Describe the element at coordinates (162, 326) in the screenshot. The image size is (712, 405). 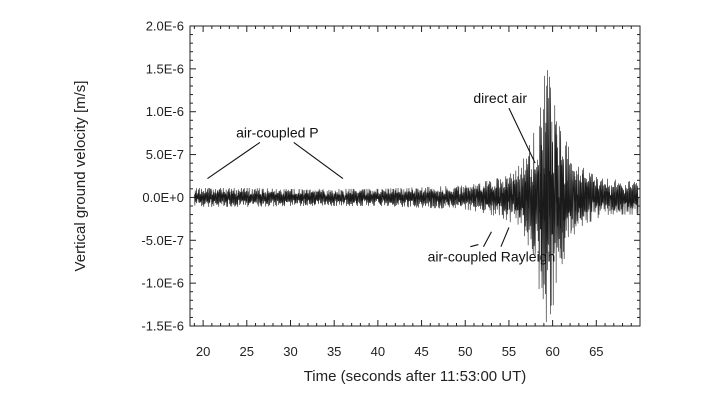
I see `y-tick-label: -1.5E-6` at that location.